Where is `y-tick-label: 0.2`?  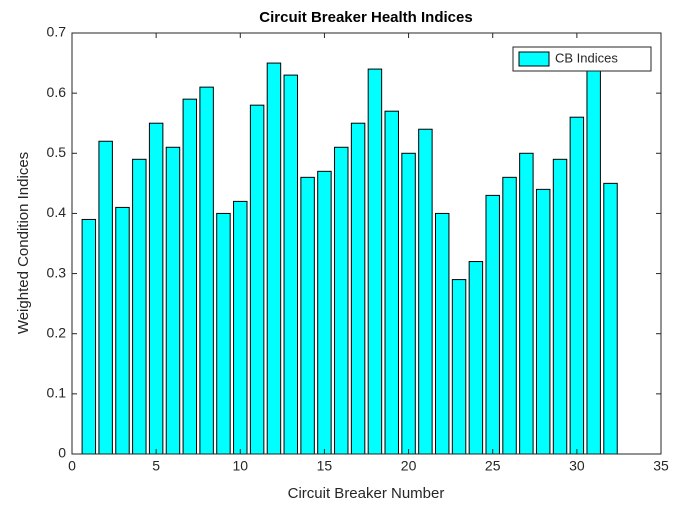 y-tick-label: 0.2 is located at coordinates (57, 332).